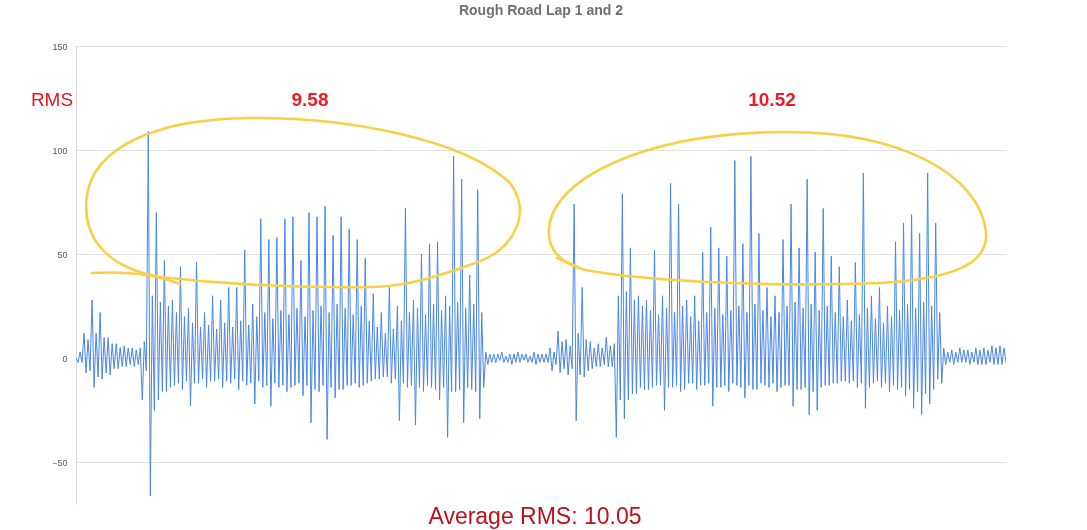 Image resolution: width=1087 pixels, height=530 pixels. I want to click on annotation: 9.58, so click(310, 99).